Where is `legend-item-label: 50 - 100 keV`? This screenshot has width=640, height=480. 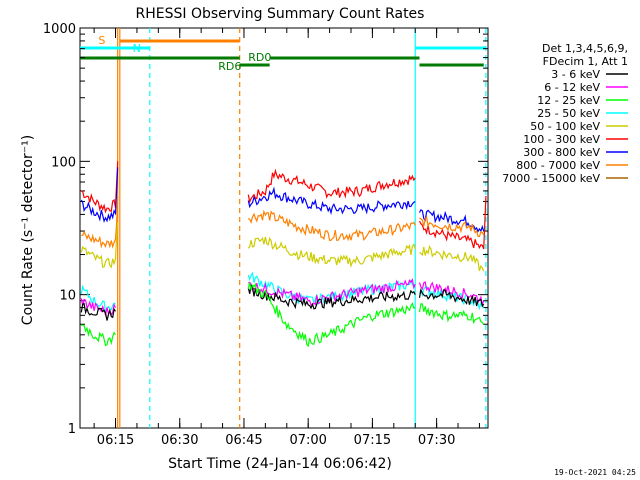 legend-item-label: 50 - 100 keV is located at coordinates (565, 126).